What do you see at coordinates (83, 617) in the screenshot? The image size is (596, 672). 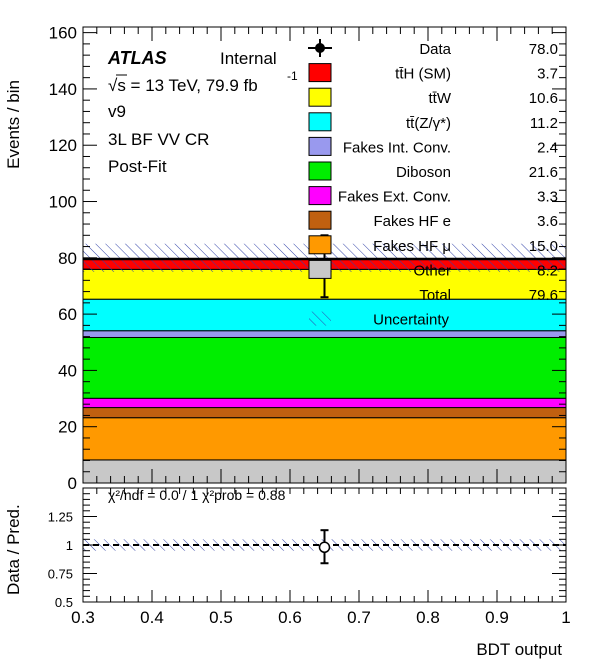 I see `ratio-xtick-label-0: 0.3` at bounding box center [83, 617].